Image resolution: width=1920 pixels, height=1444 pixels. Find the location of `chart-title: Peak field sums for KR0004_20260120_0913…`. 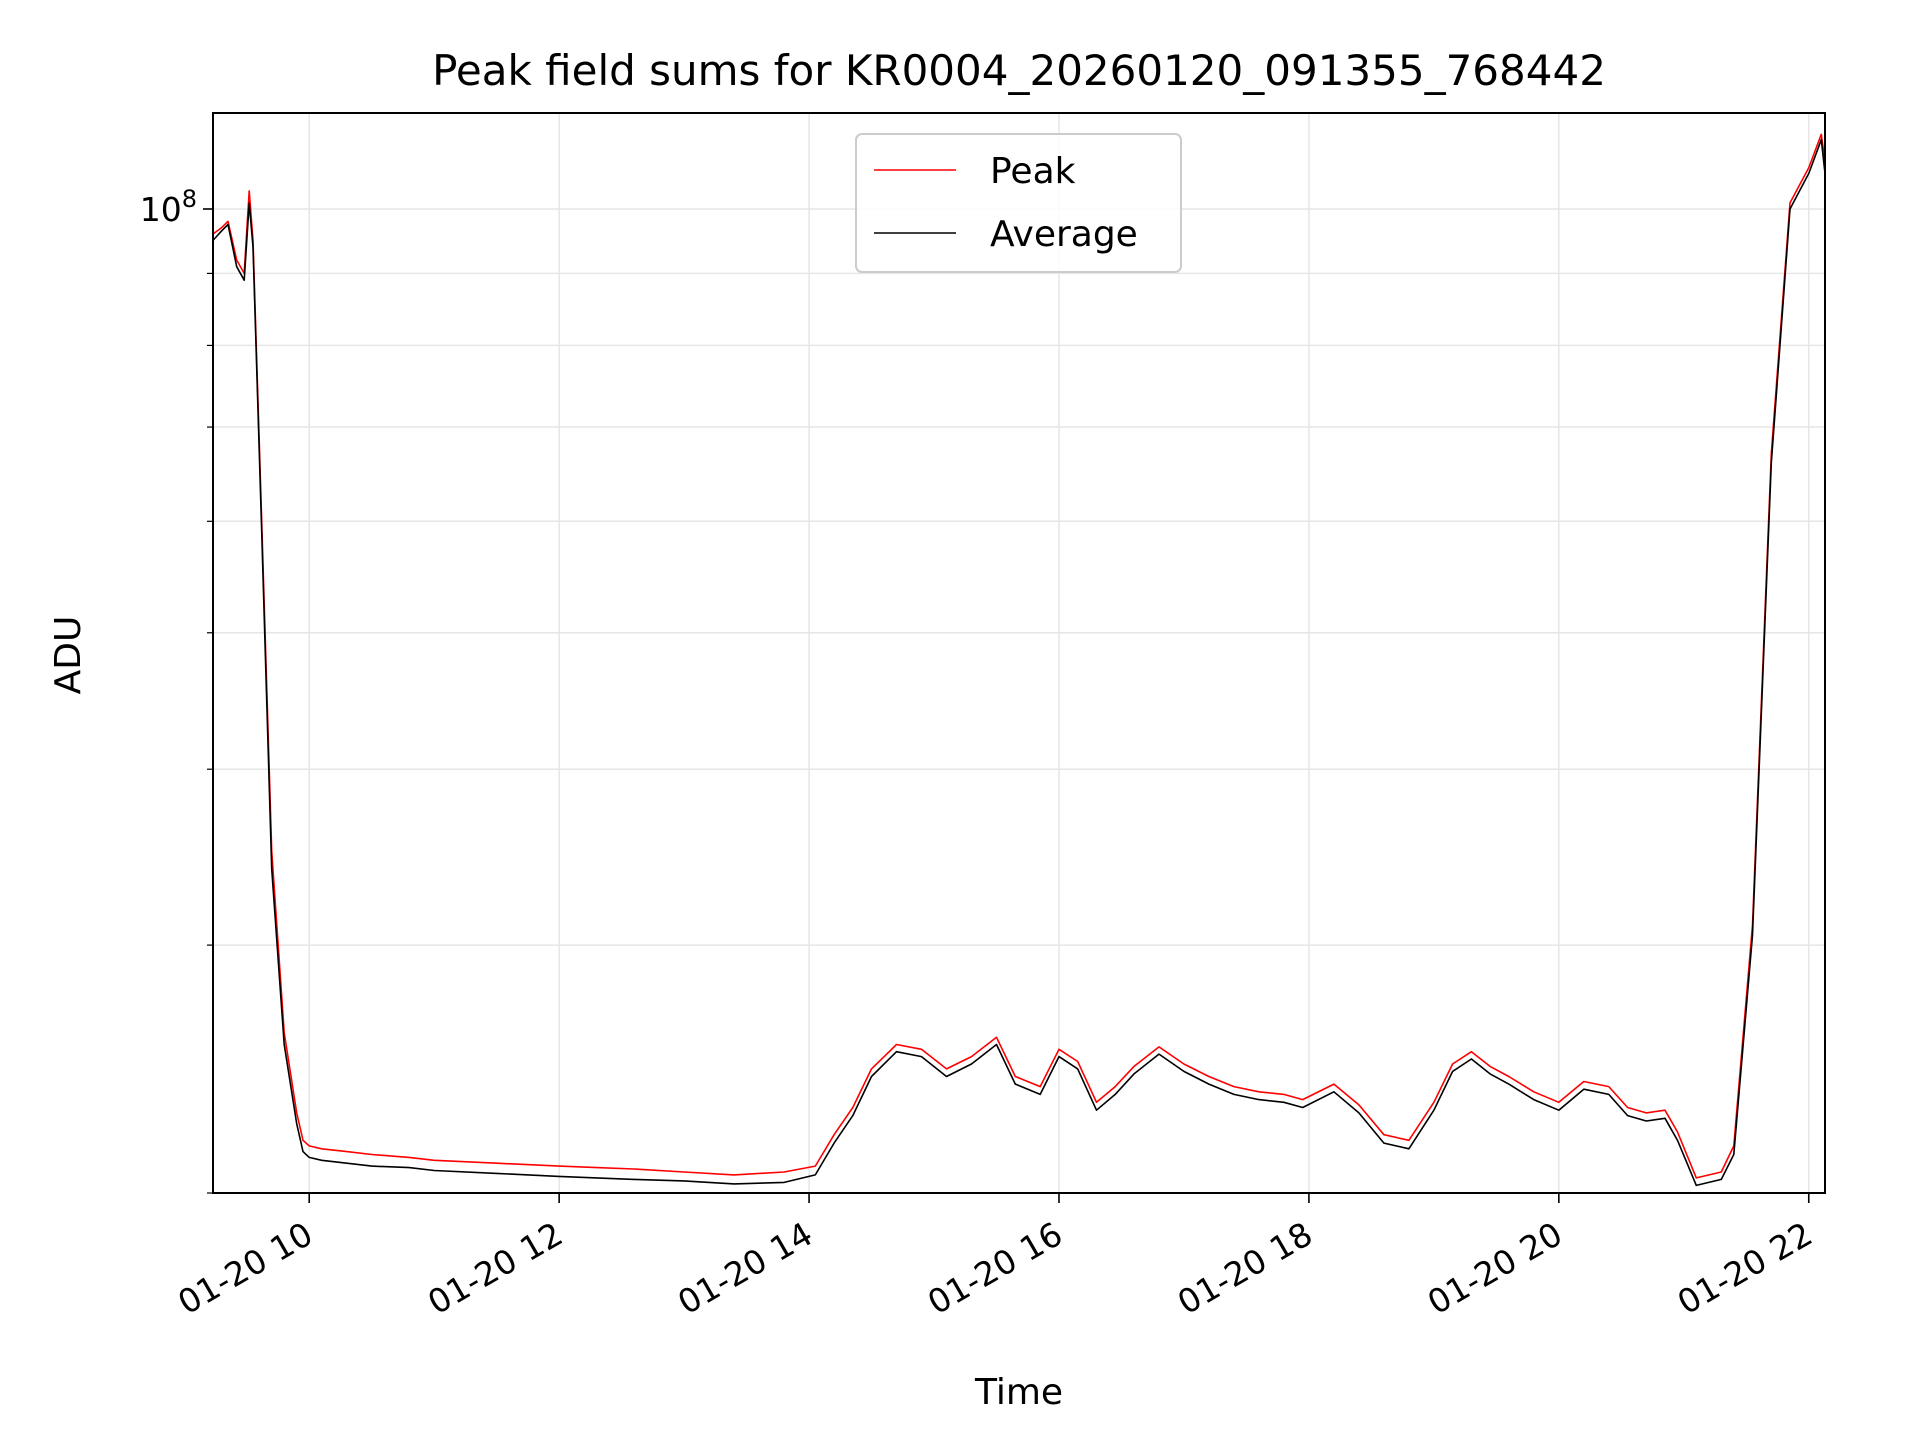

chart-title: Peak field sums for KR0004_20260120_0913… is located at coordinates (1019, 70).